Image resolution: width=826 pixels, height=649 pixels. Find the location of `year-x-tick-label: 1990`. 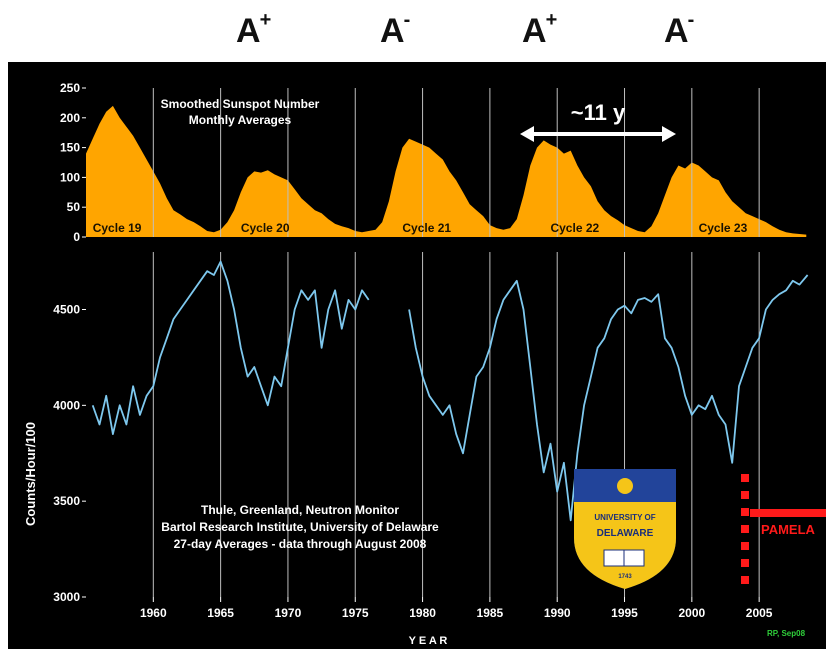

year-x-tick-label: 1990 is located at coordinates (557, 613).